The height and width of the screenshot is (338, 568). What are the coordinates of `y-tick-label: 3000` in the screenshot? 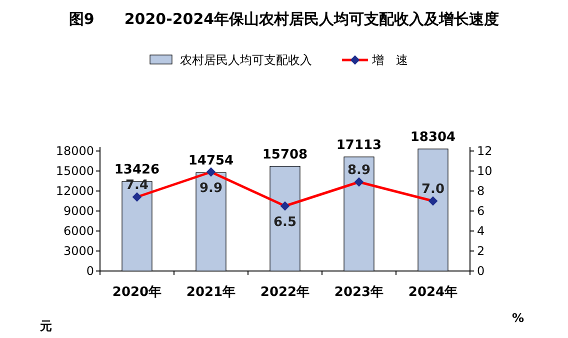 It's located at (78, 251).